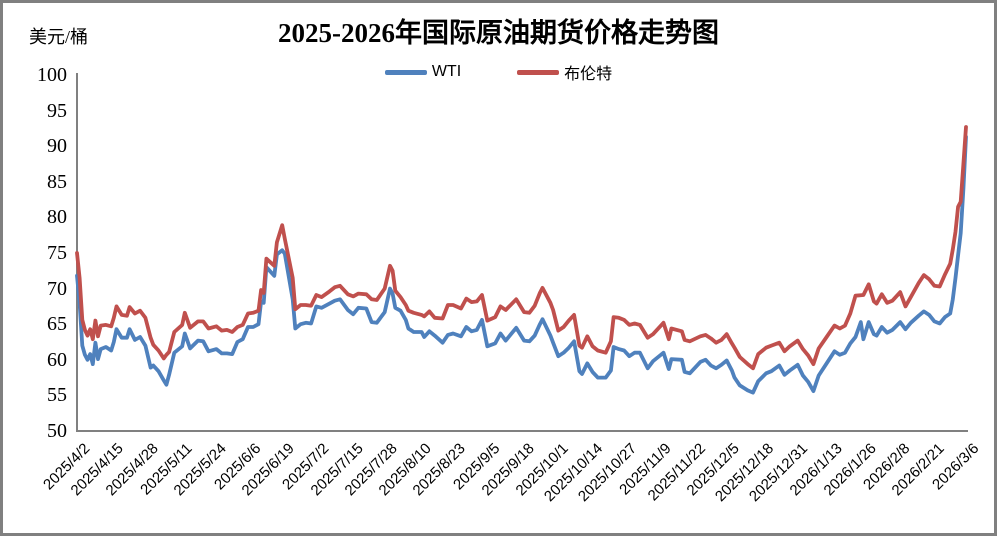 The width and height of the screenshot is (997, 536). What do you see at coordinates (588, 74) in the screenshot?
I see `legend-label-brent: 布伦特` at bounding box center [588, 74].